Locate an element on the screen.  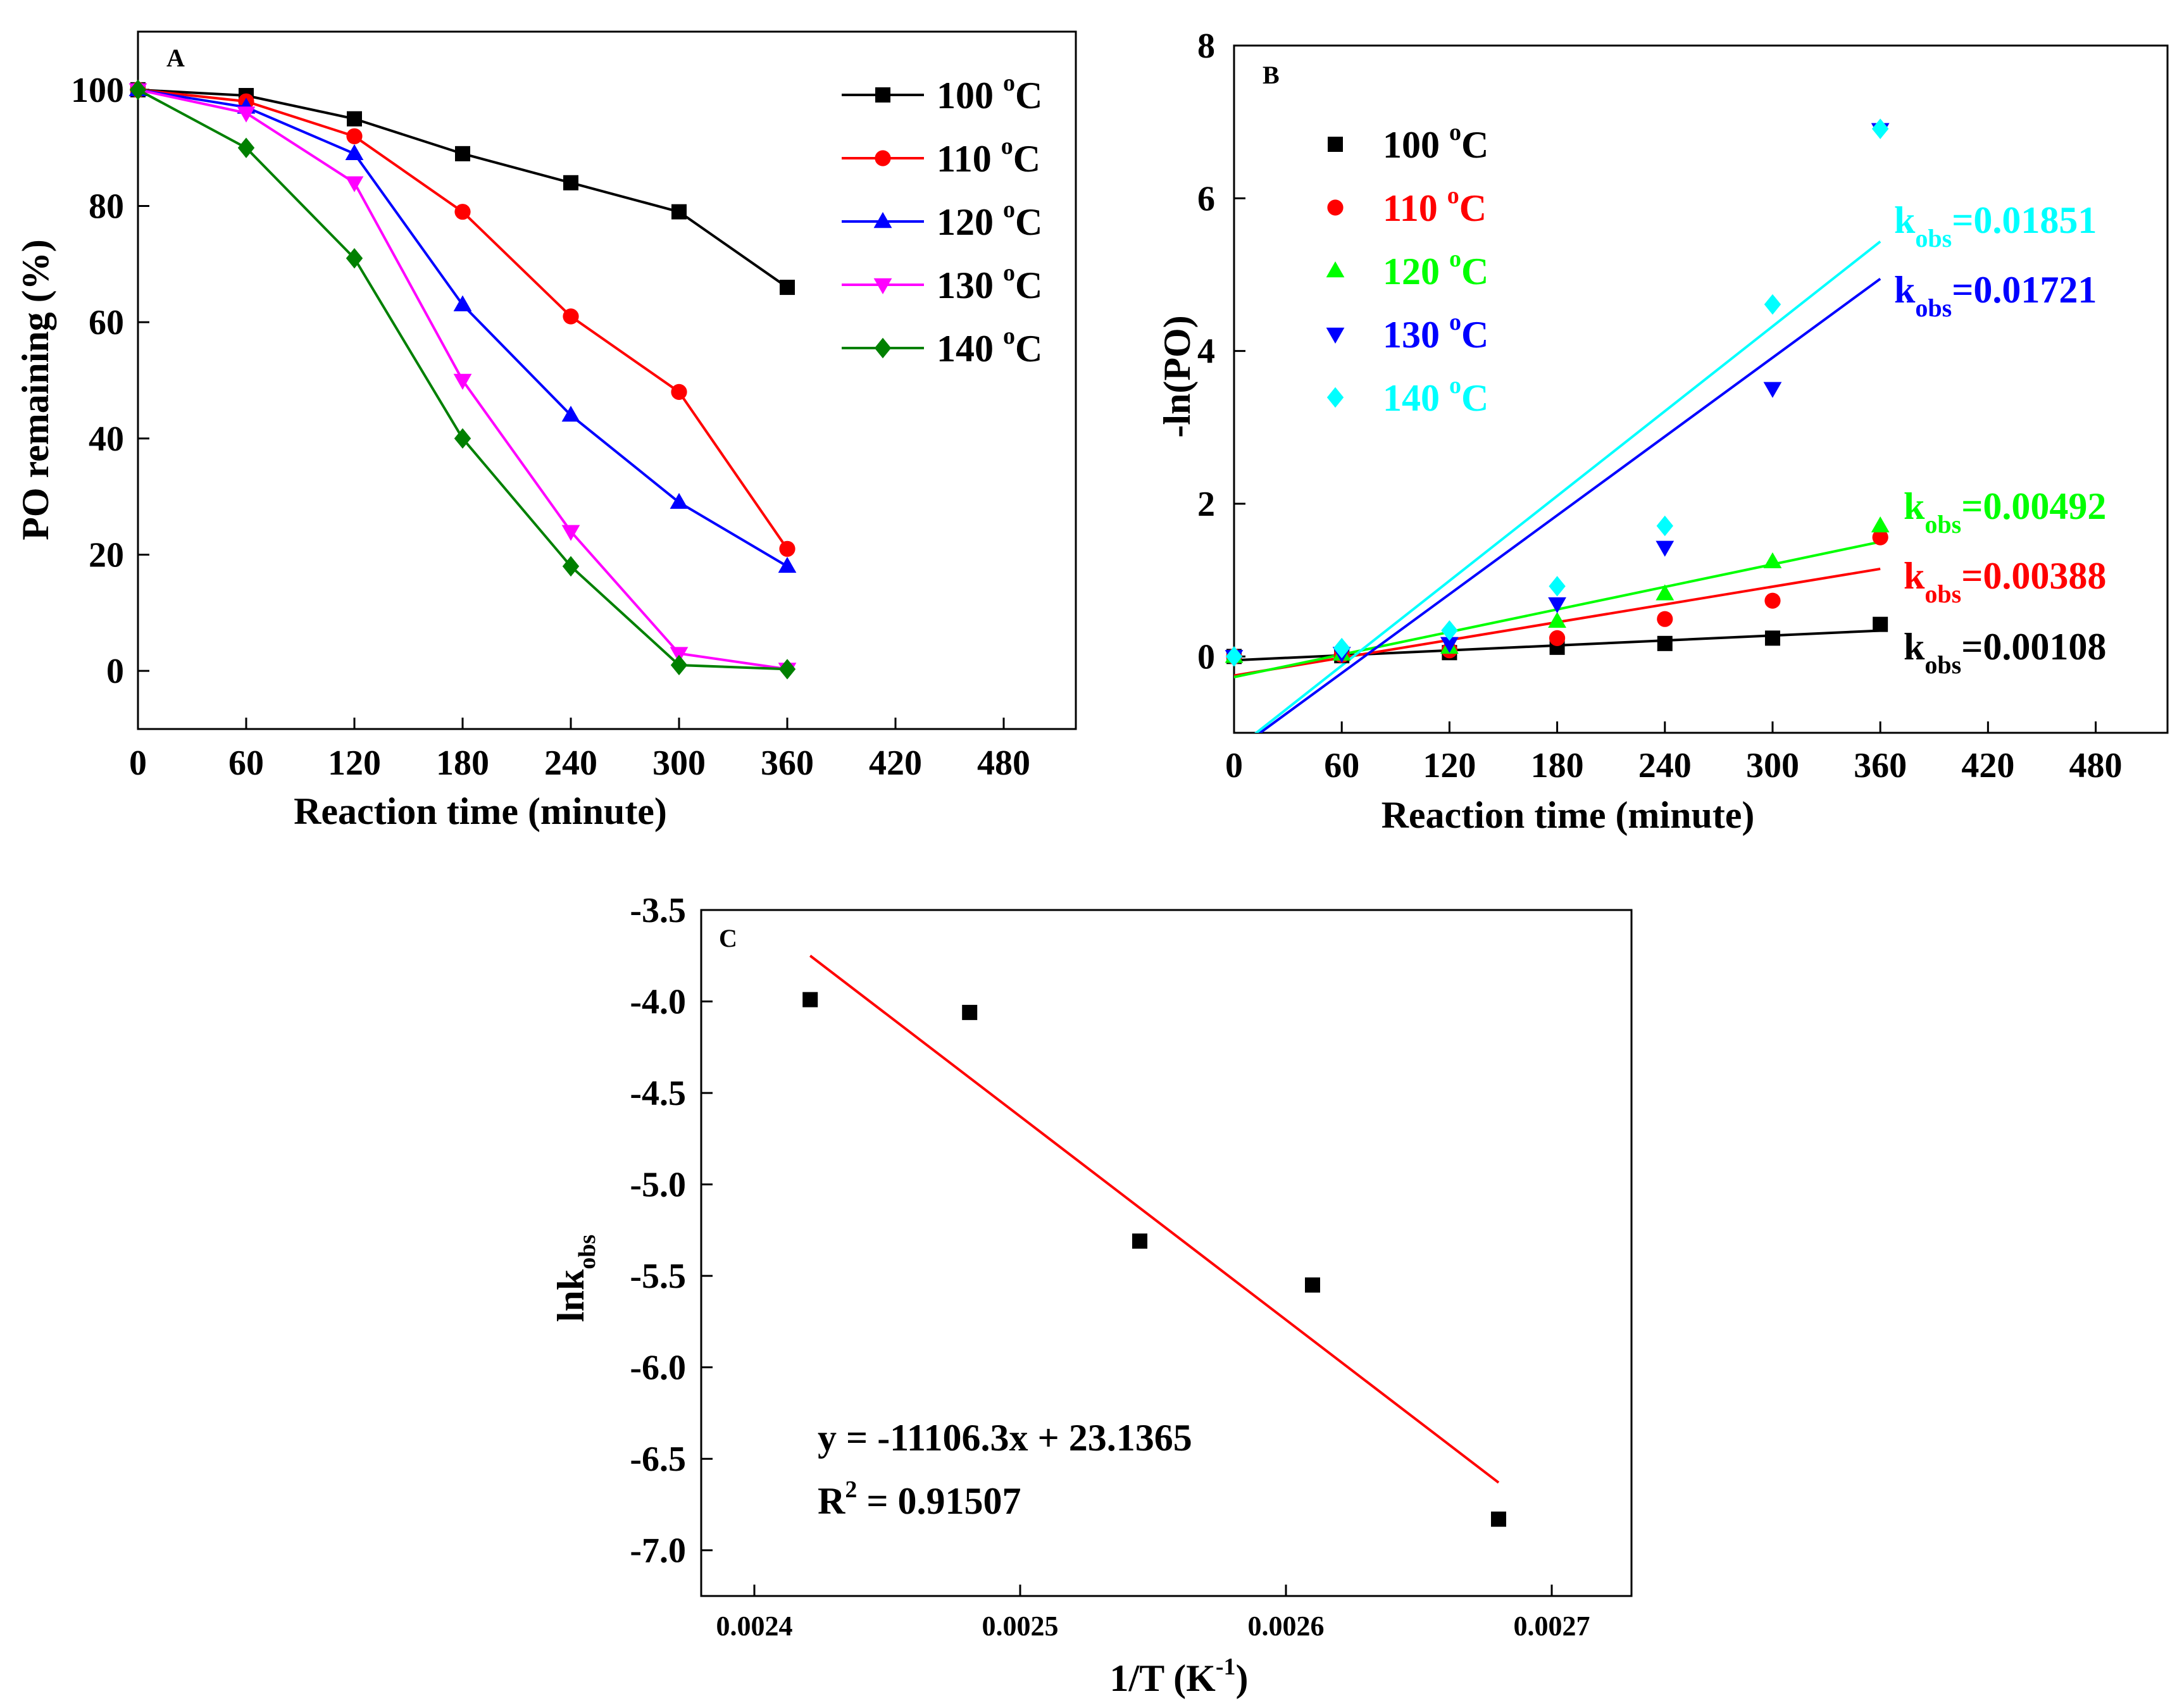
panel-a-legend-label: 140 oC is located at coordinates (989, 346).